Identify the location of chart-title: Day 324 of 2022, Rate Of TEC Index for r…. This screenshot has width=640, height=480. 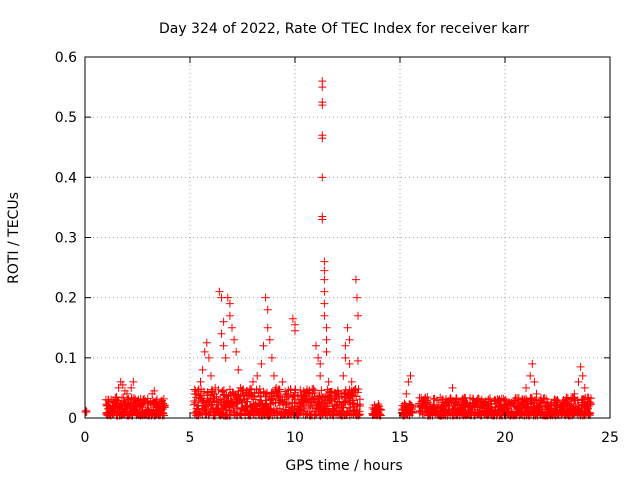
(344, 29).